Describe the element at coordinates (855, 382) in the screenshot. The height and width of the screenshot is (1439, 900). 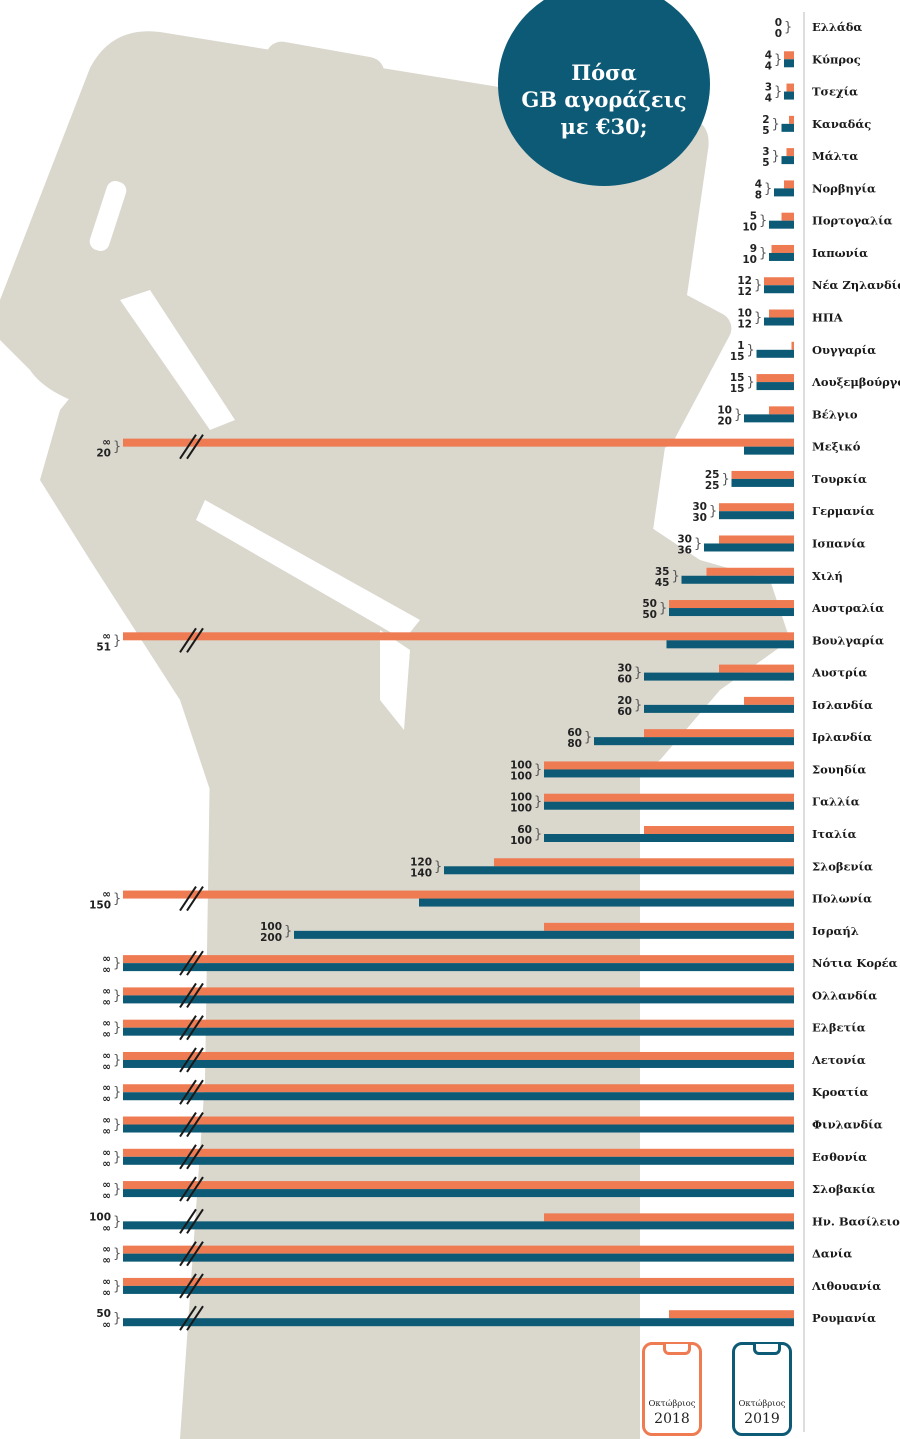
I see `country-label: Λουξεμβούργο` at that location.